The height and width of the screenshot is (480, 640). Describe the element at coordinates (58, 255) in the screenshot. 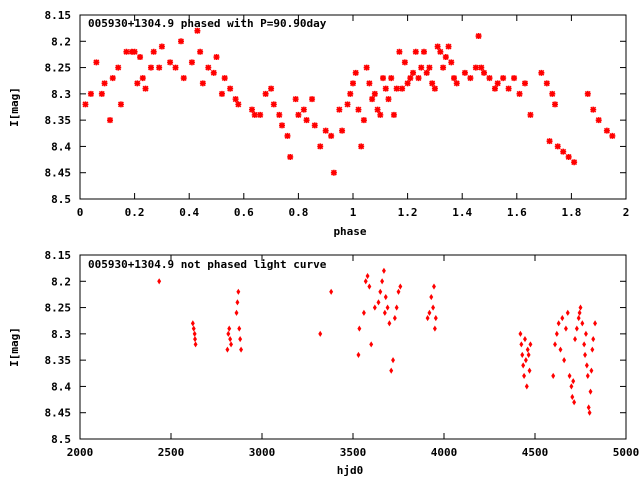

I see `y-tick-label: 8.15` at that location.